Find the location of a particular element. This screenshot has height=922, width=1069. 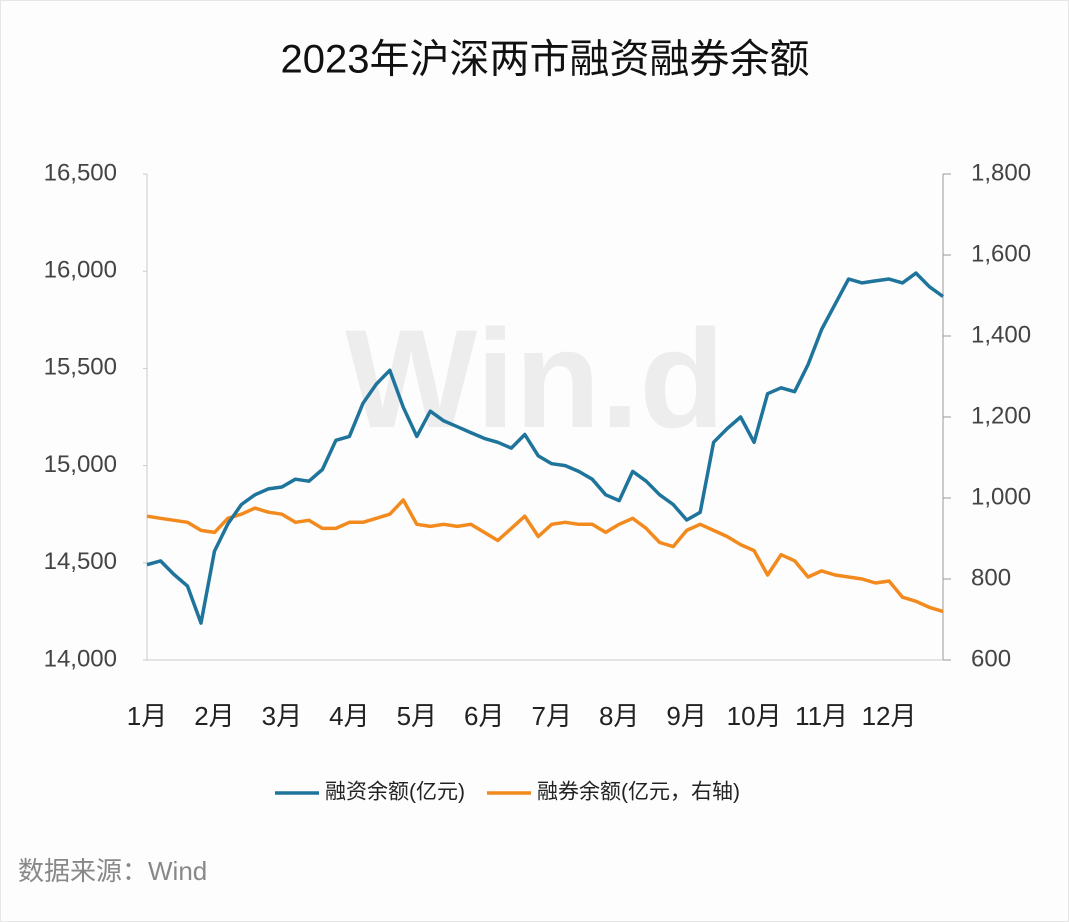

y-tick-label: 14,500 is located at coordinates (80, 561).